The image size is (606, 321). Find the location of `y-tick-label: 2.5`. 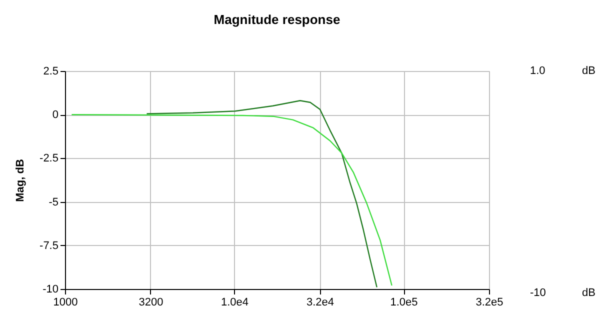

y-tick-label: 2.5 is located at coordinates (50, 72).